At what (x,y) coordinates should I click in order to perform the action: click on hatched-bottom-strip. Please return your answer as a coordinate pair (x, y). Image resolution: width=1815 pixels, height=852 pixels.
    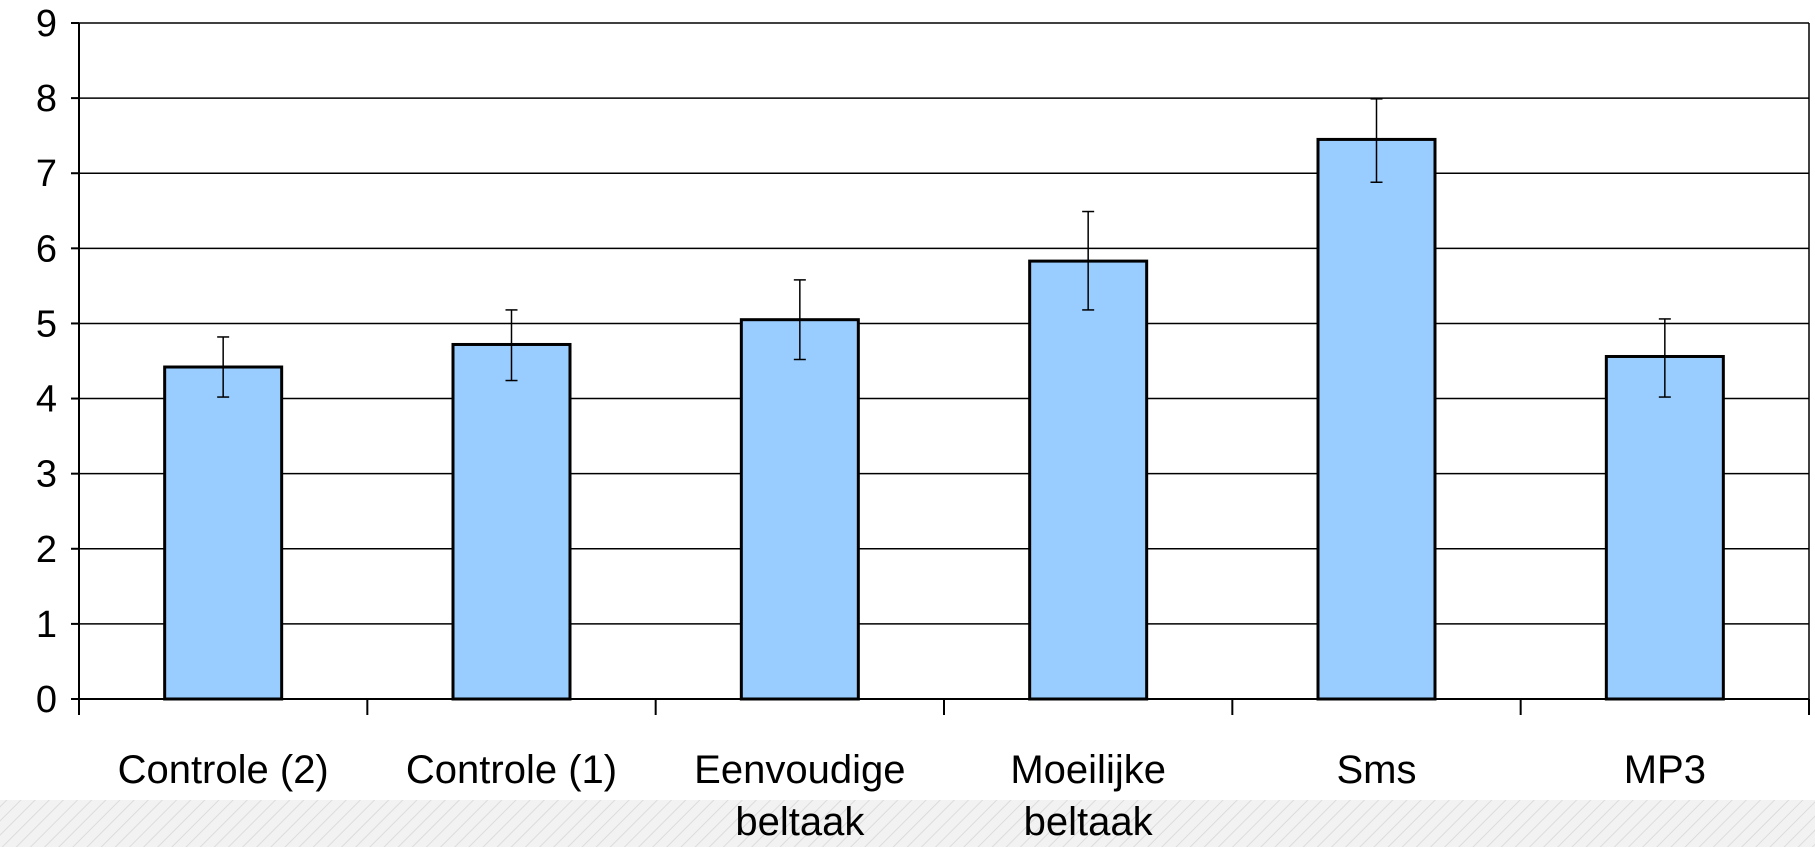
    Looking at the image, I should click on (907, 823).